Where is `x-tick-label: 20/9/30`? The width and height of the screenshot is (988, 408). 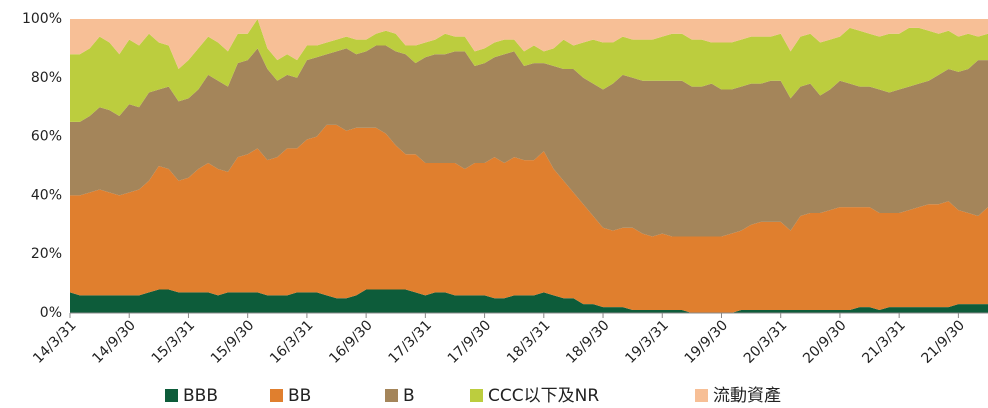
x-tick-label: 20/9/30 is located at coordinates (824, 341).